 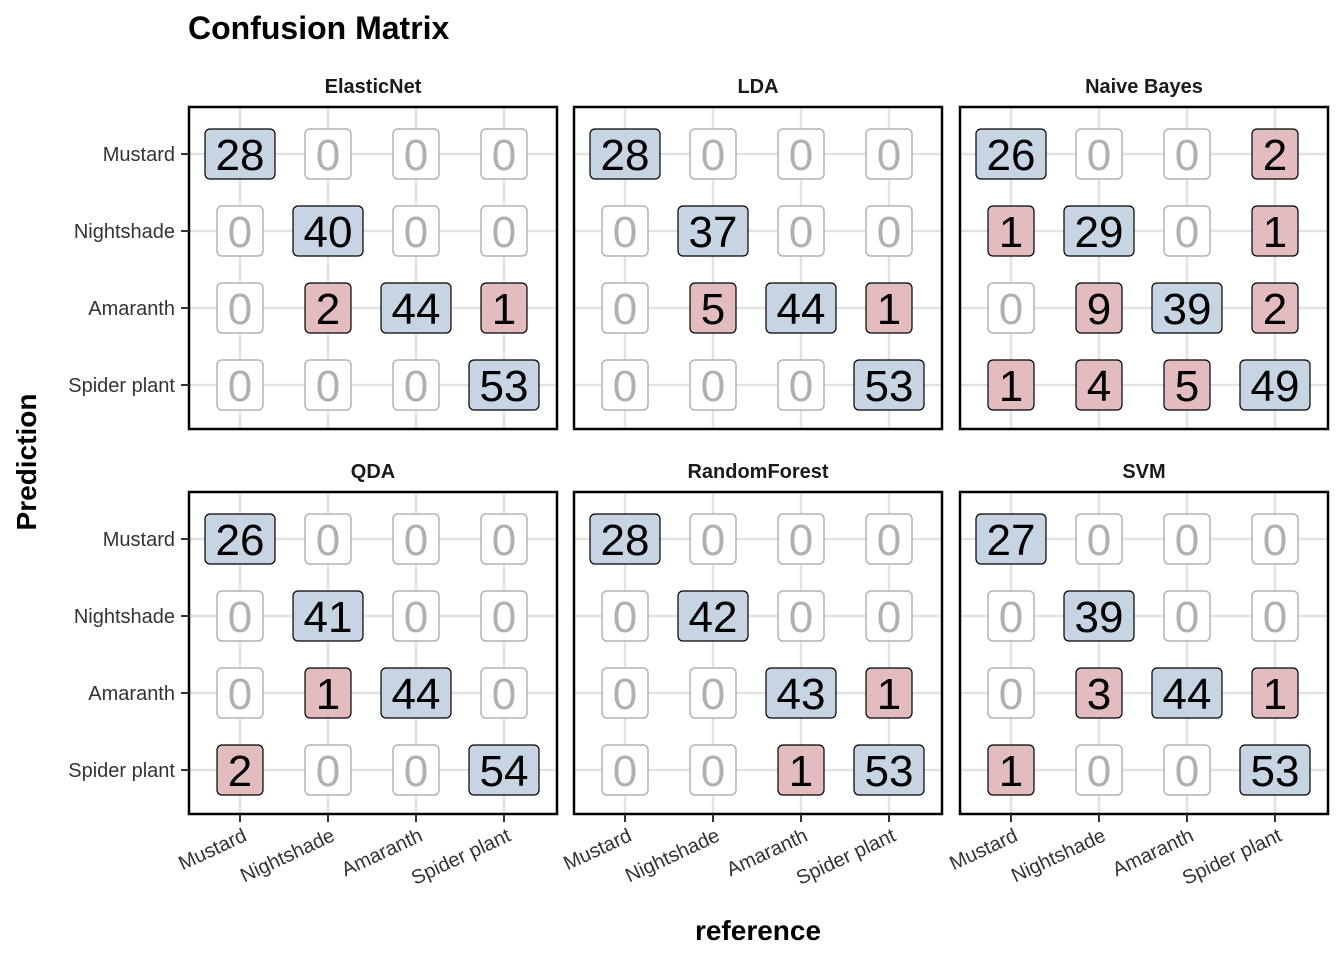 I want to click on matrix-cell: 9, so click(x=1099, y=308).